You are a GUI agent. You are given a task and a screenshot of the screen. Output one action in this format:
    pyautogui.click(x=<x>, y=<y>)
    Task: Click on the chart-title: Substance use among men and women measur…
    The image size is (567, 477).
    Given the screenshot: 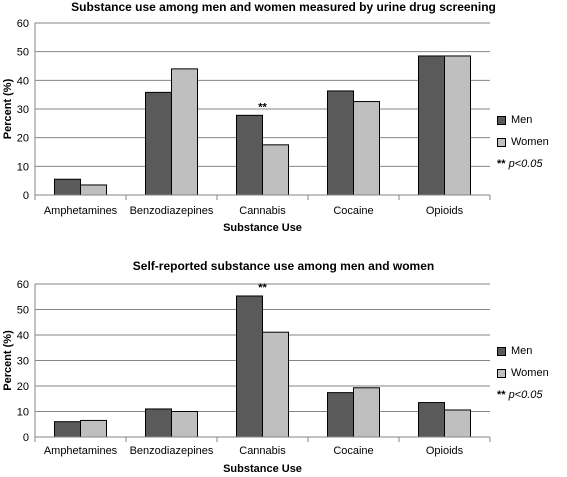 What is the action you would take?
    pyautogui.click(x=283, y=7)
    